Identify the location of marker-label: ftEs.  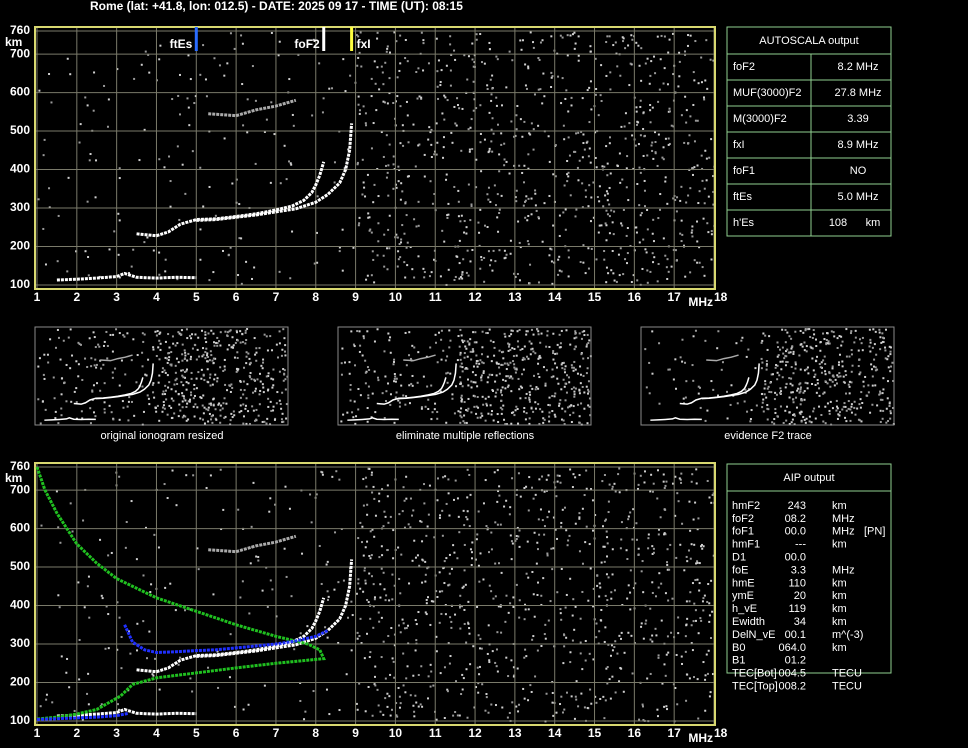
(181, 44).